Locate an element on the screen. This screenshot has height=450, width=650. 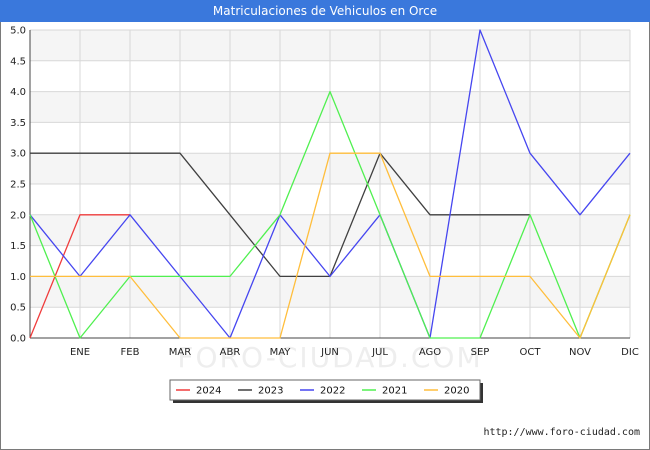
series-line-2024 is located at coordinates (79, 276).